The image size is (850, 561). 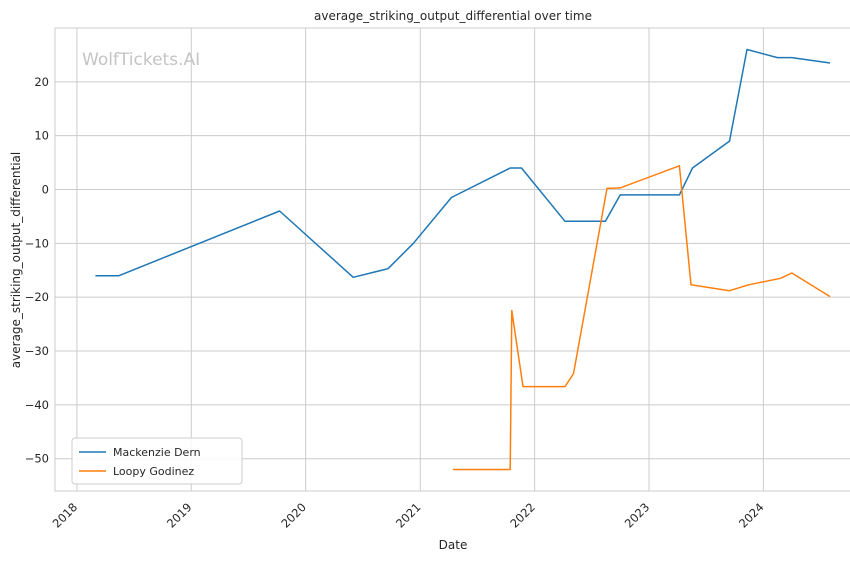 I want to click on y-tick-label: −40, so click(x=37, y=405).